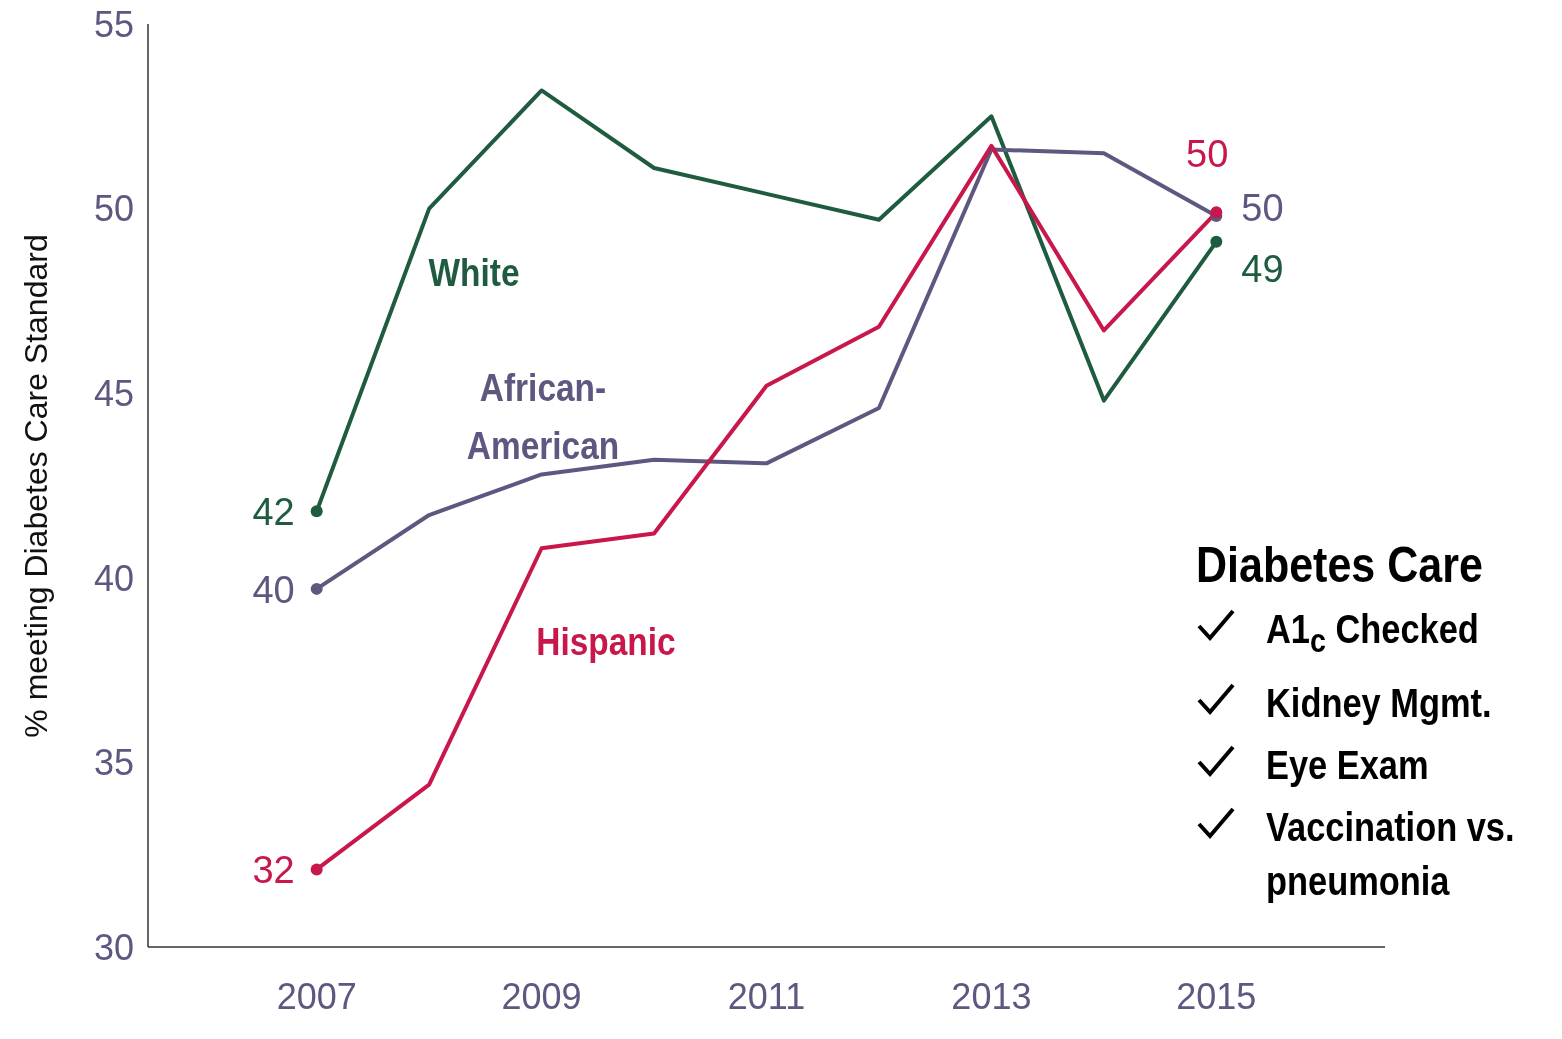 This screenshot has height=1039, width=1562. What do you see at coordinates (1348, 765) in the screenshot?
I see `annotation: Eye Exam` at bounding box center [1348, 765].